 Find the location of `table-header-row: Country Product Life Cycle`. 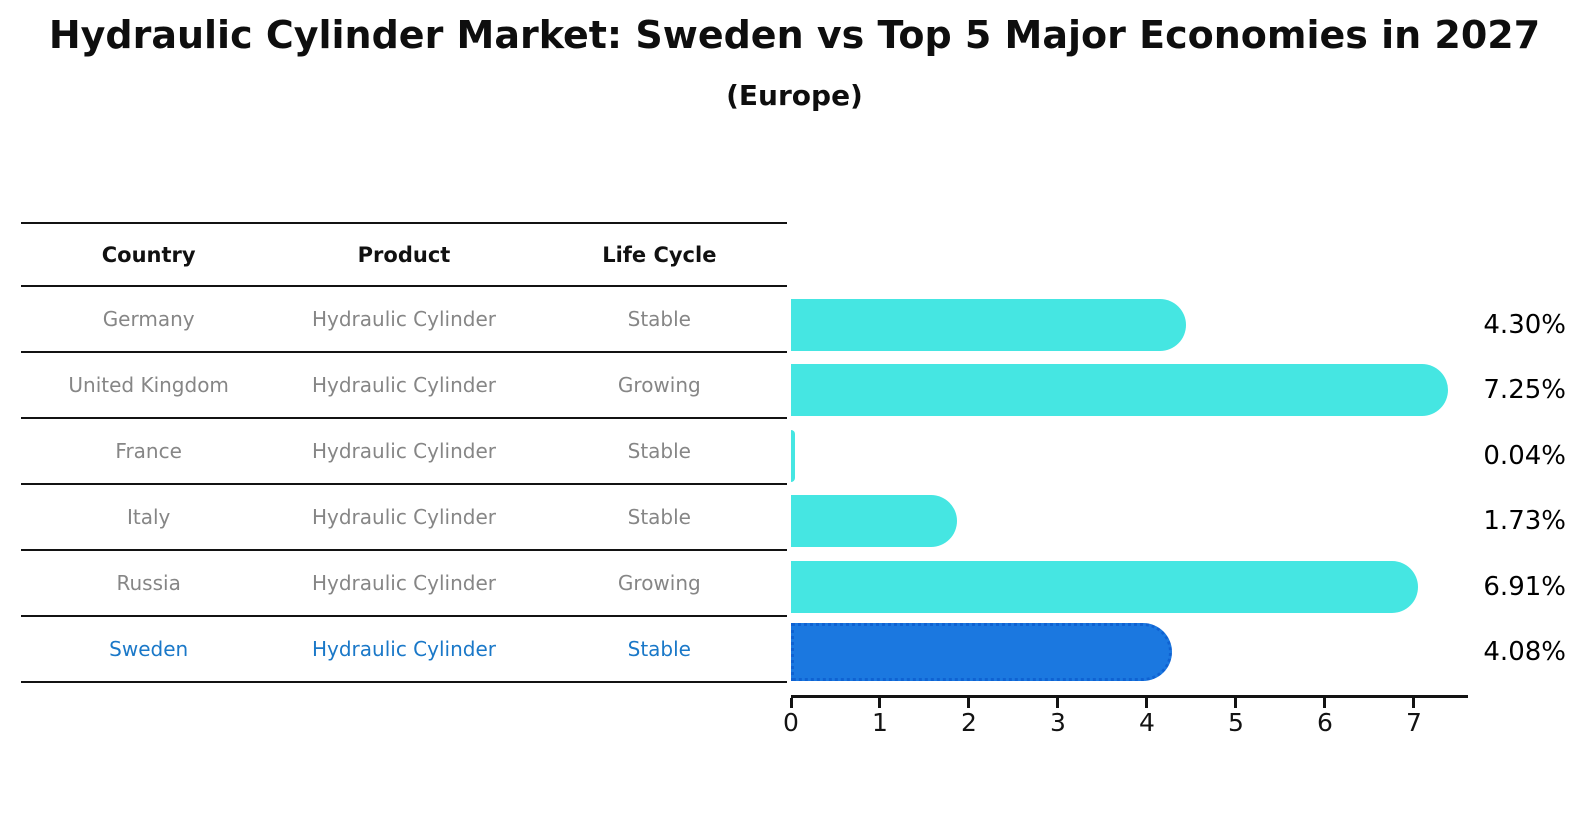

table-header-row: Country Product Life Cycle is located at coordinates (404, 253).